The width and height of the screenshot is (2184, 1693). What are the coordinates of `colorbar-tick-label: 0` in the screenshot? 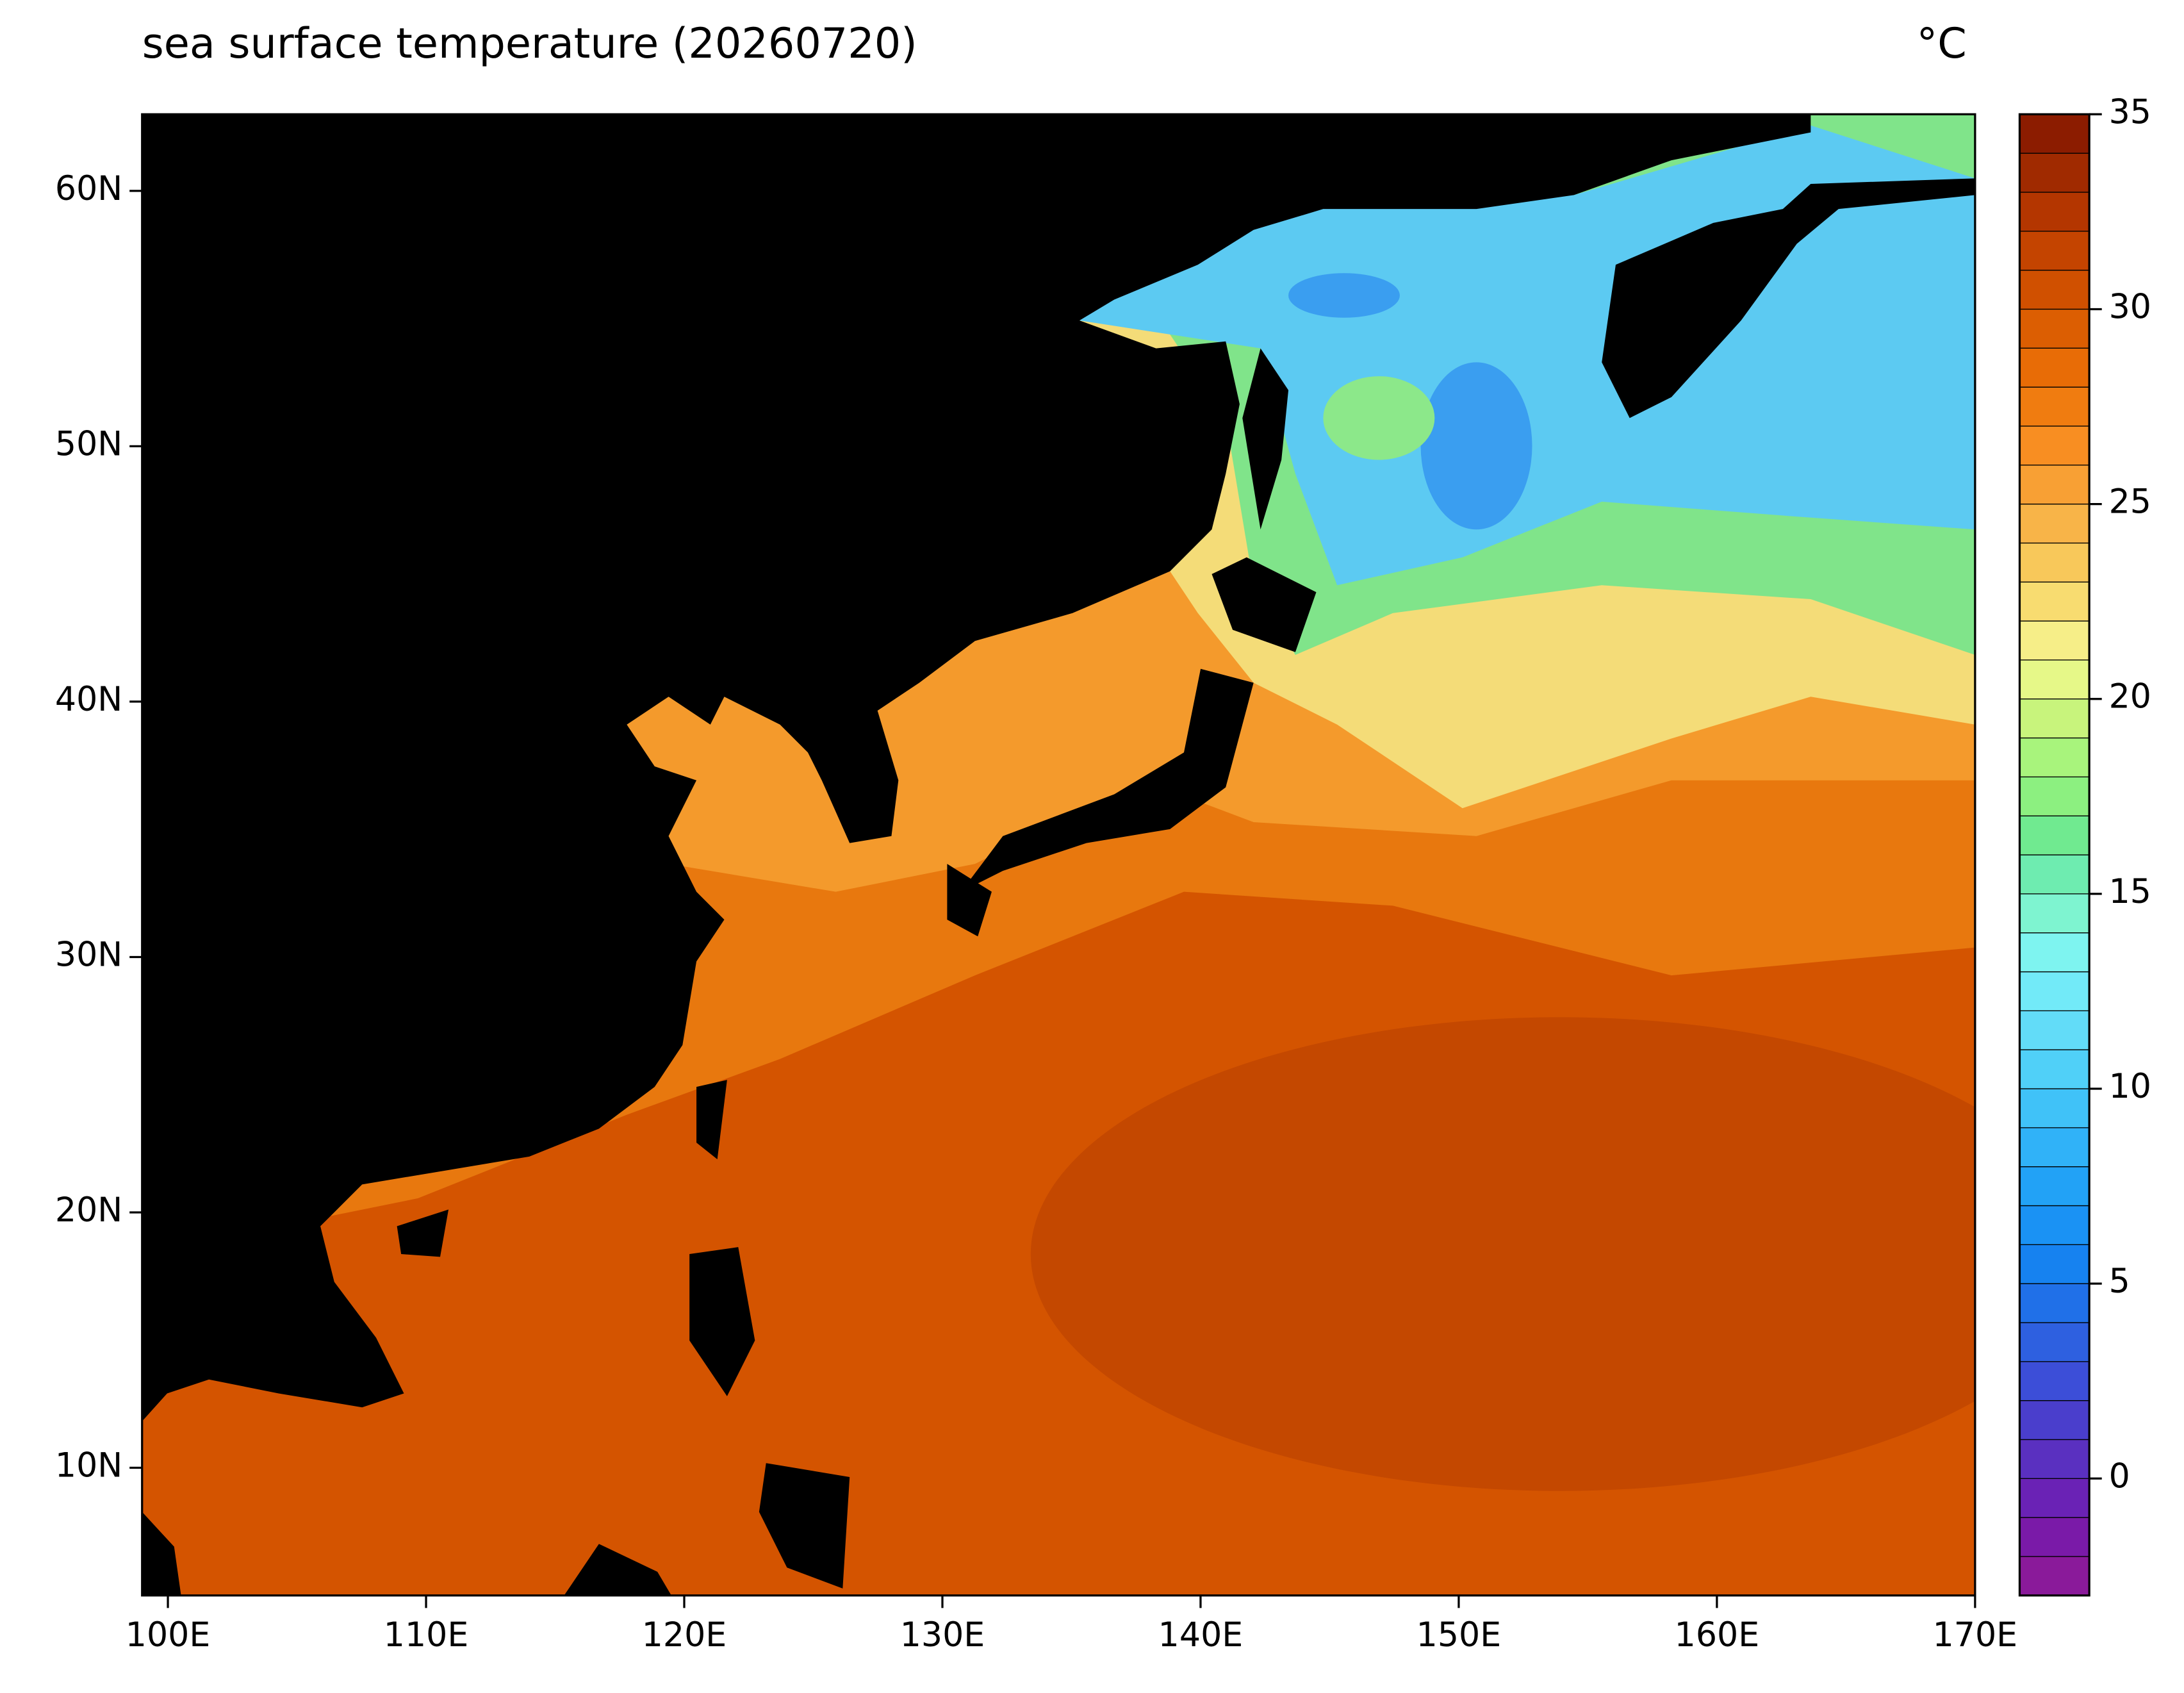 It's located at (2119, 1476).